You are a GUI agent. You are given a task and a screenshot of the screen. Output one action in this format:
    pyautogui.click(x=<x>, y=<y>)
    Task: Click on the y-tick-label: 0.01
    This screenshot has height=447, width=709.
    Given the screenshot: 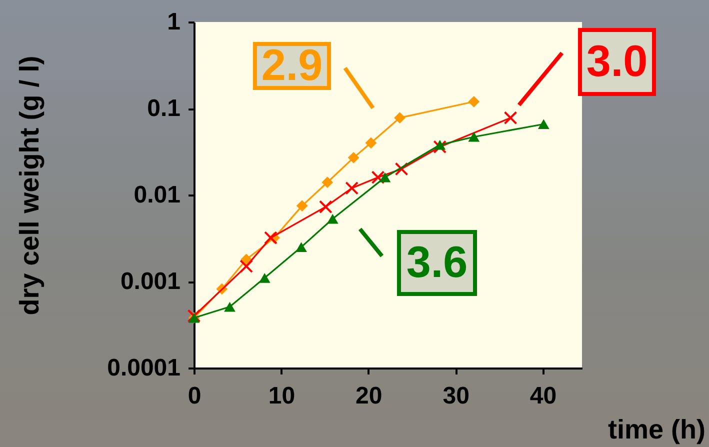 What is the action you would take?
    pyautogui.click(x=157, y=195)
    